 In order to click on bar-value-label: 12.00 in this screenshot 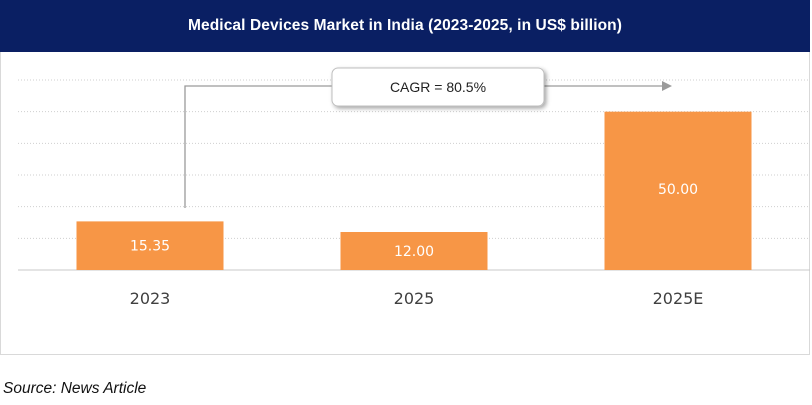, I will do `click(414, 252)`.